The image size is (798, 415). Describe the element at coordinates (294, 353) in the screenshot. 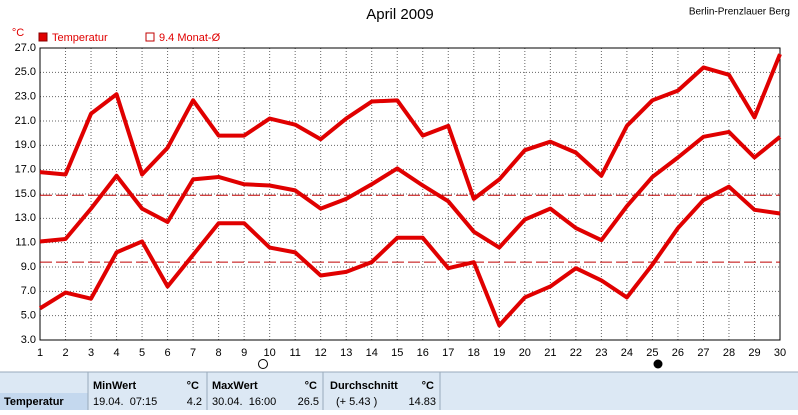

I see `x-tick-label: 11` at that location.